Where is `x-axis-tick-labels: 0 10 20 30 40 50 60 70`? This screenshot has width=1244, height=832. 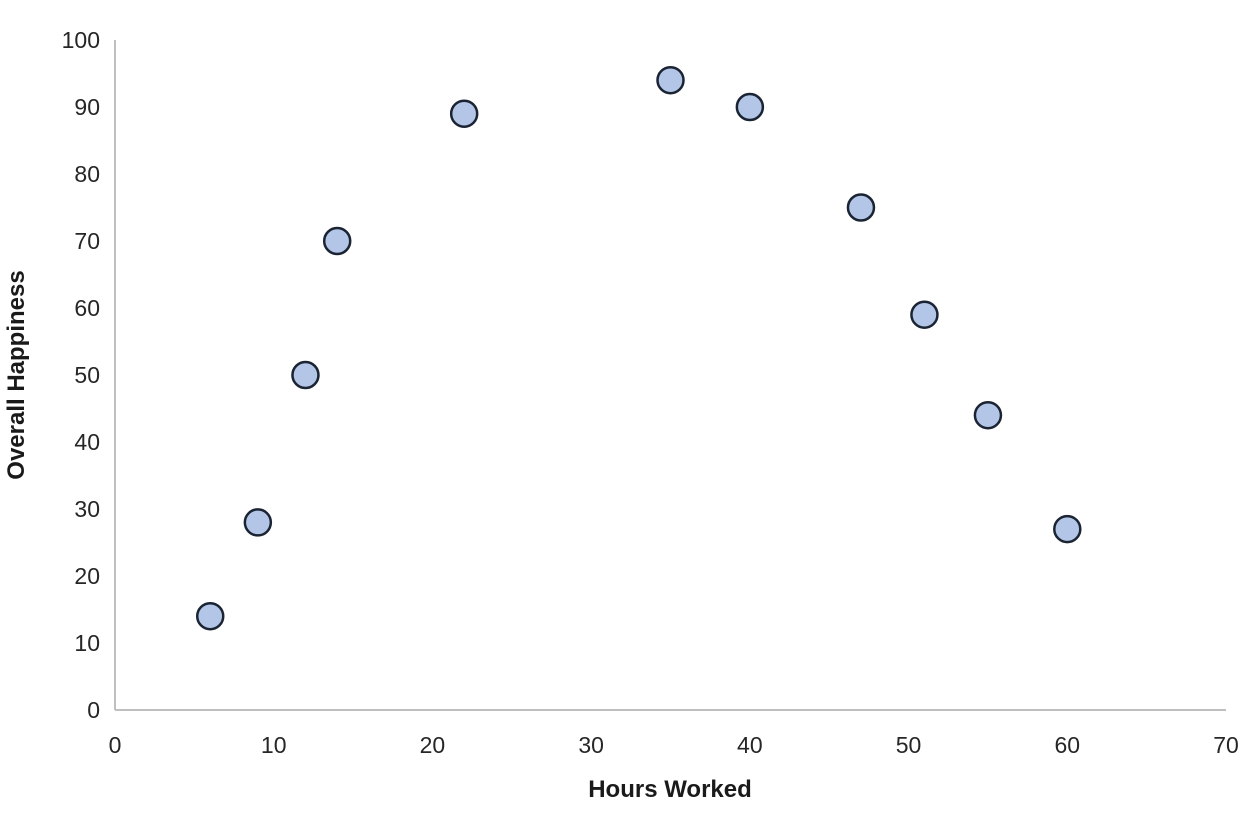
x-axis-tick-labels: 0 10 20 30 40 50 60 70 is located at coordinates (674, 745).